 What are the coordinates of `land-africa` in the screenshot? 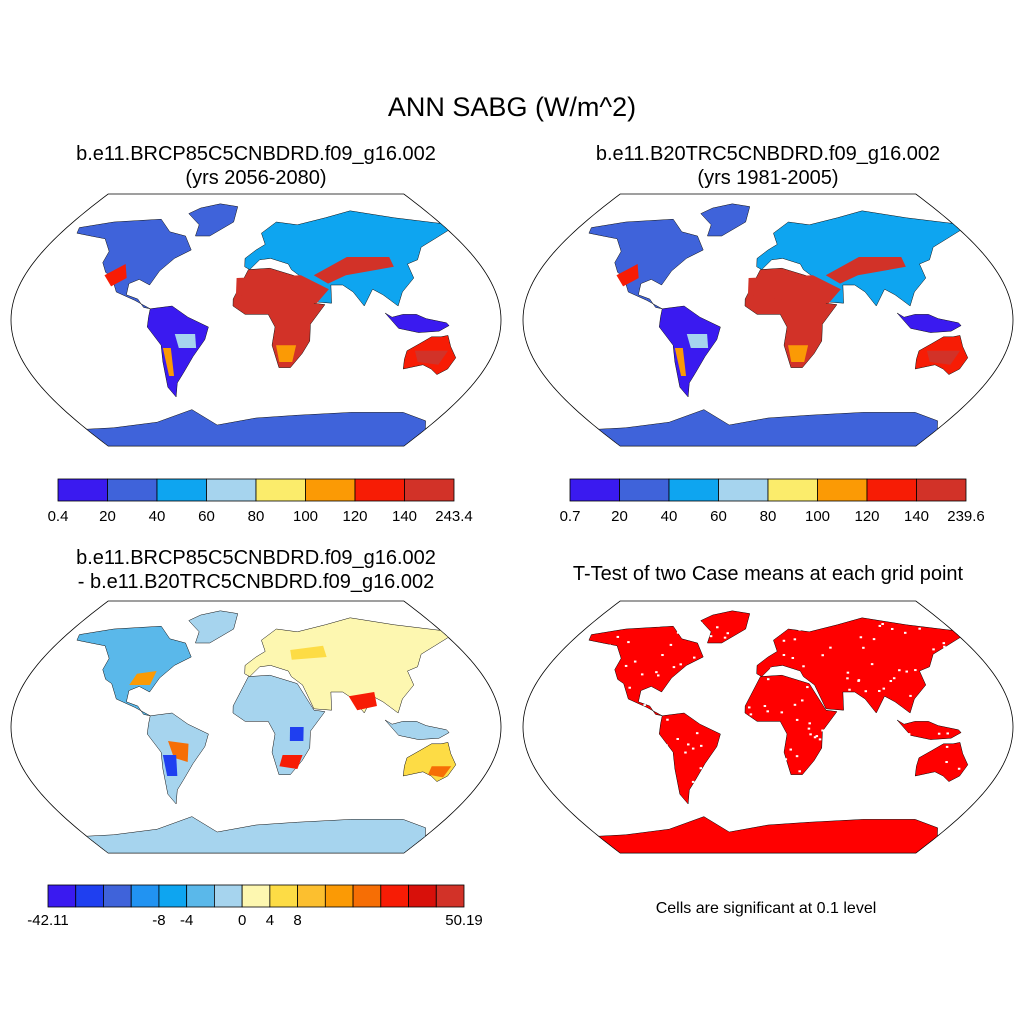 It's located at (791, 317).